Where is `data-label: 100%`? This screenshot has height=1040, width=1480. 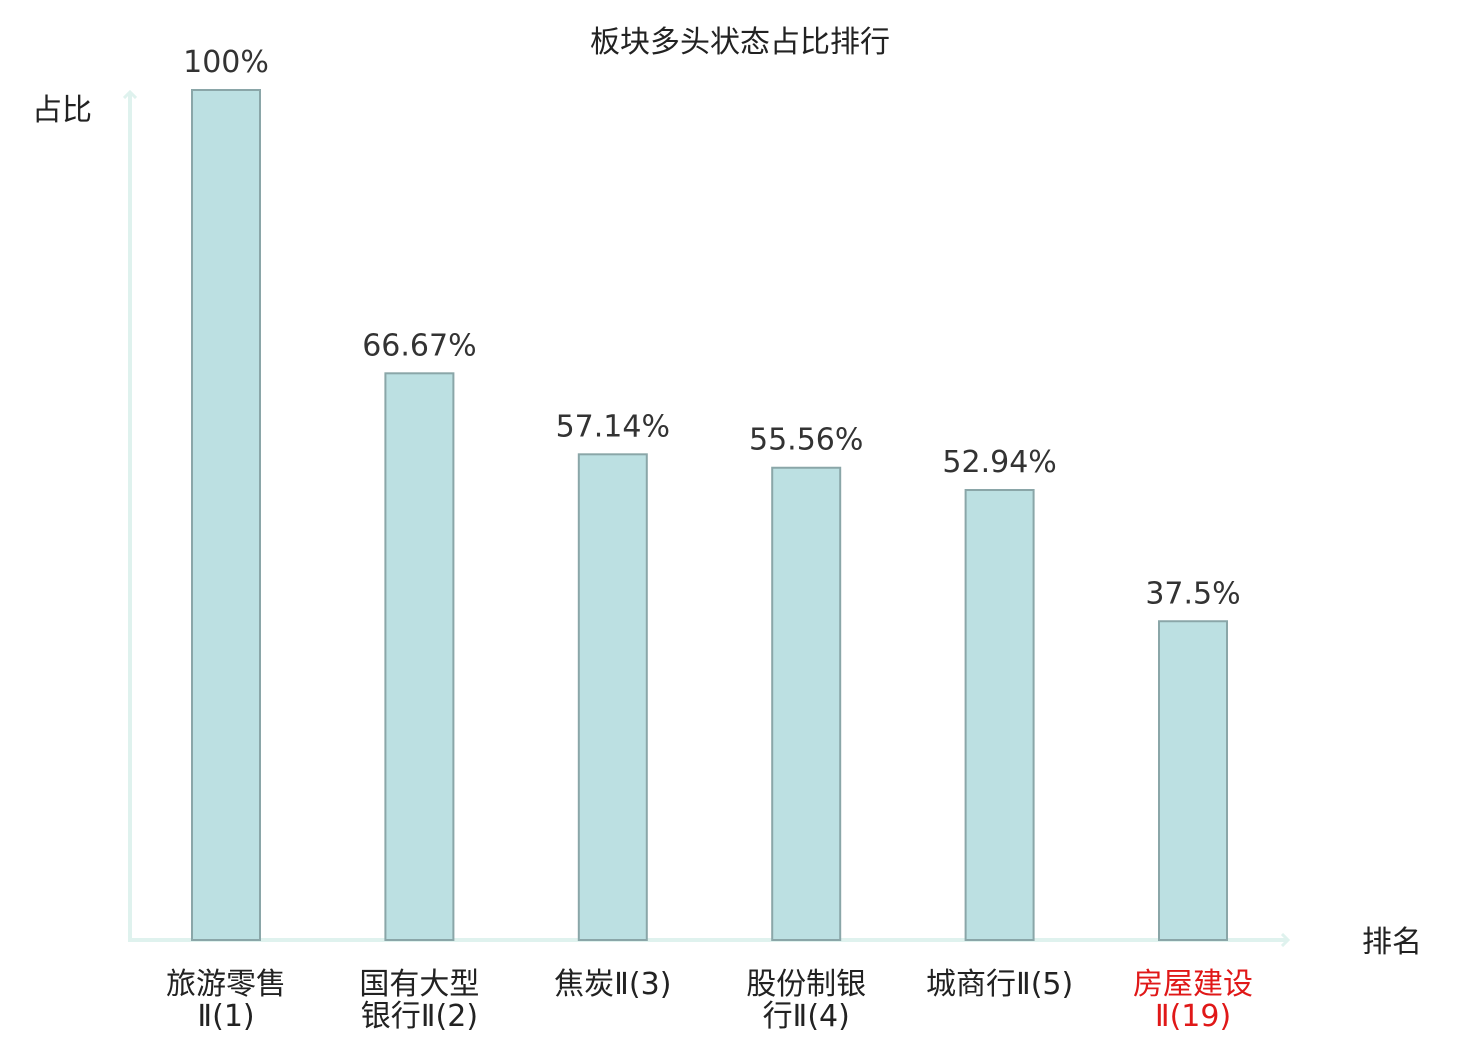 data-label: 100% is located at coordinates (226, 62).